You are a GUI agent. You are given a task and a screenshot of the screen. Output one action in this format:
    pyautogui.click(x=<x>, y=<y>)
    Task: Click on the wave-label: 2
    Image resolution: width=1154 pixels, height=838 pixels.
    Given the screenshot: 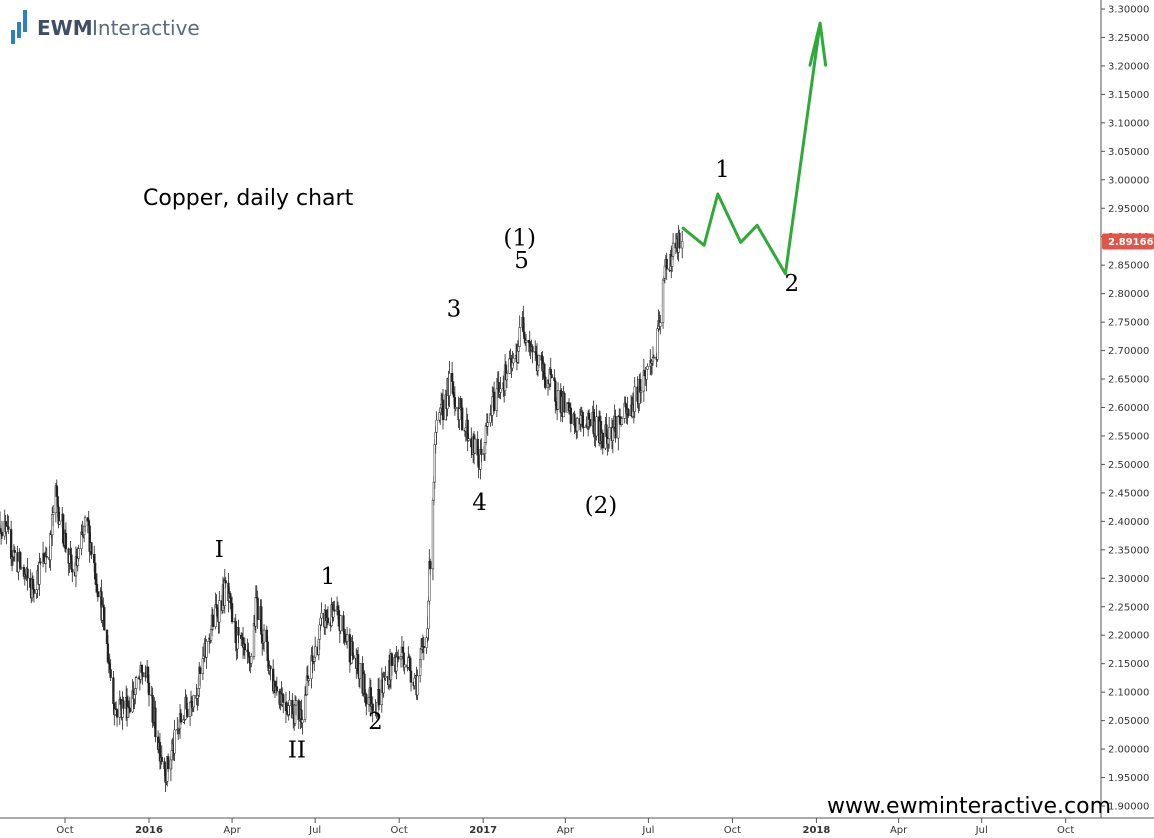 What is the action you would take?
    pyautogui.click(x=375, y=722)
    